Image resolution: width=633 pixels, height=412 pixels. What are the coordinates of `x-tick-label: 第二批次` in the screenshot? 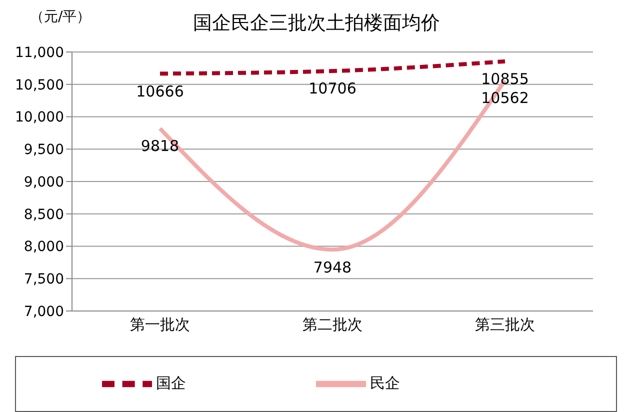 It's located at (332, 325).